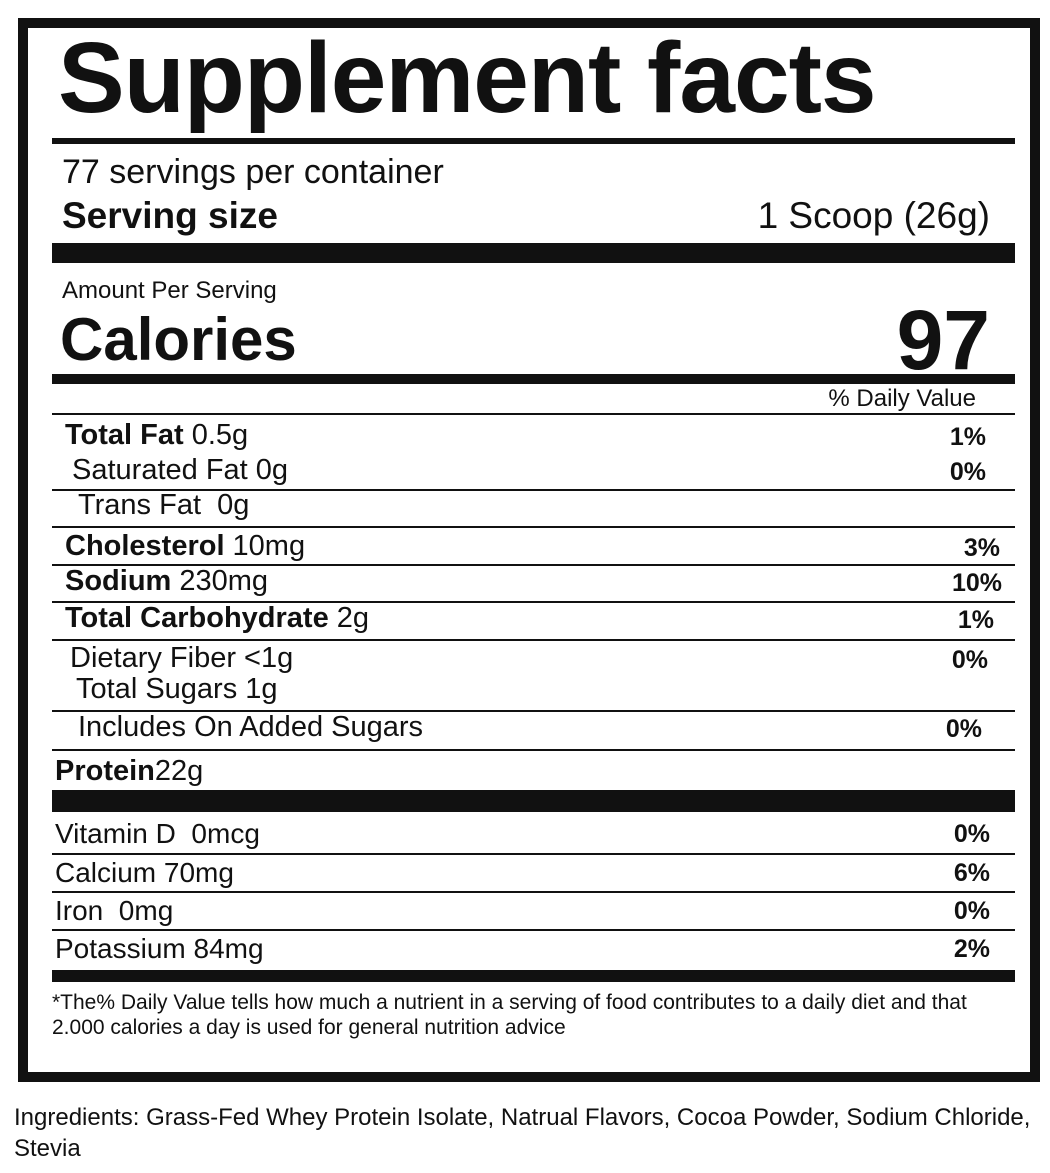 The image size is (1050, 1173). I want to click on nutrient-amount: 230mg, so click(224, 581).